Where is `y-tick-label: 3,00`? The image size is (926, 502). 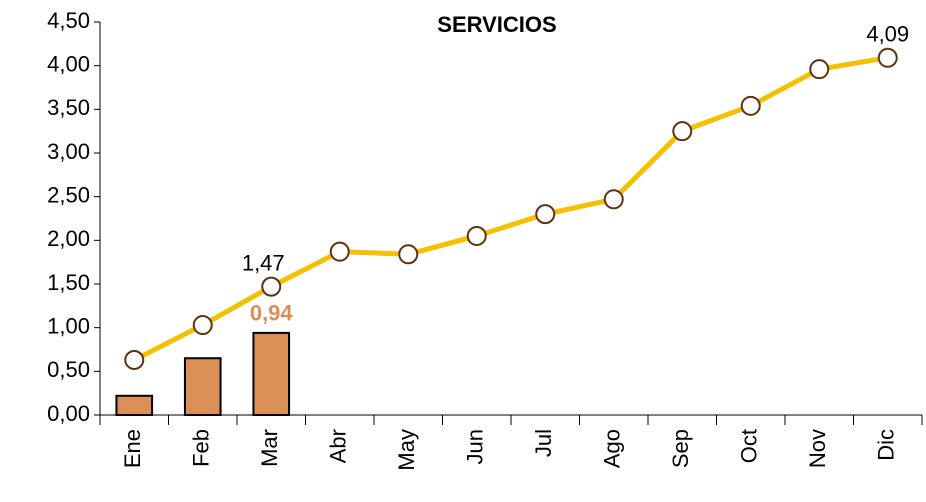
y-tick-label: 3,00 is located at coordinates (68, 151).